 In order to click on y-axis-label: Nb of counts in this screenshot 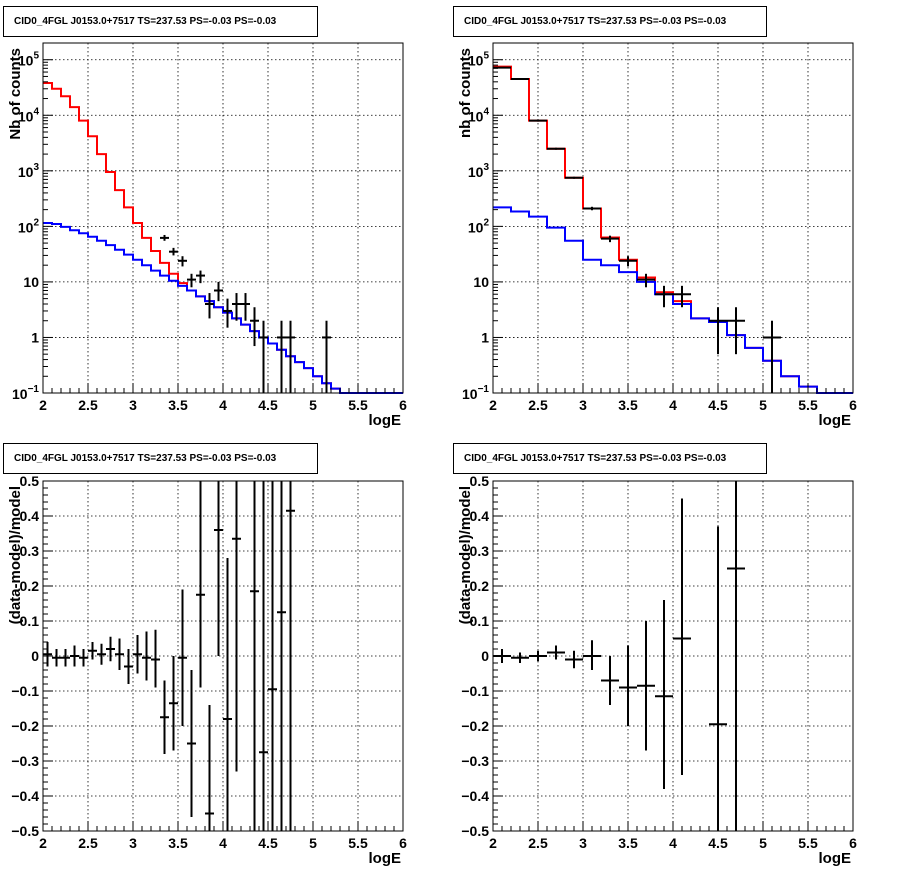, I will do `click(15, 94)`.